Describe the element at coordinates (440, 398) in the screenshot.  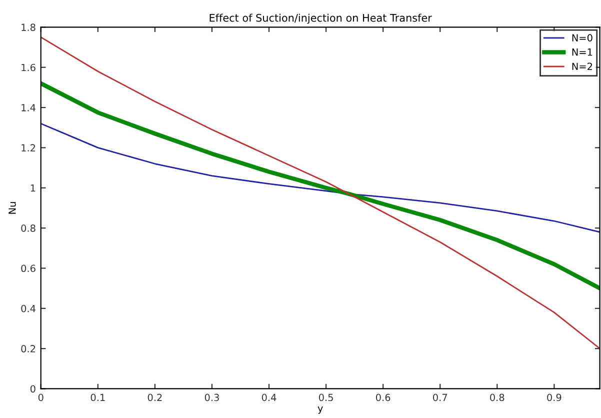
I see `x-tick-label: 0.7` at that location.